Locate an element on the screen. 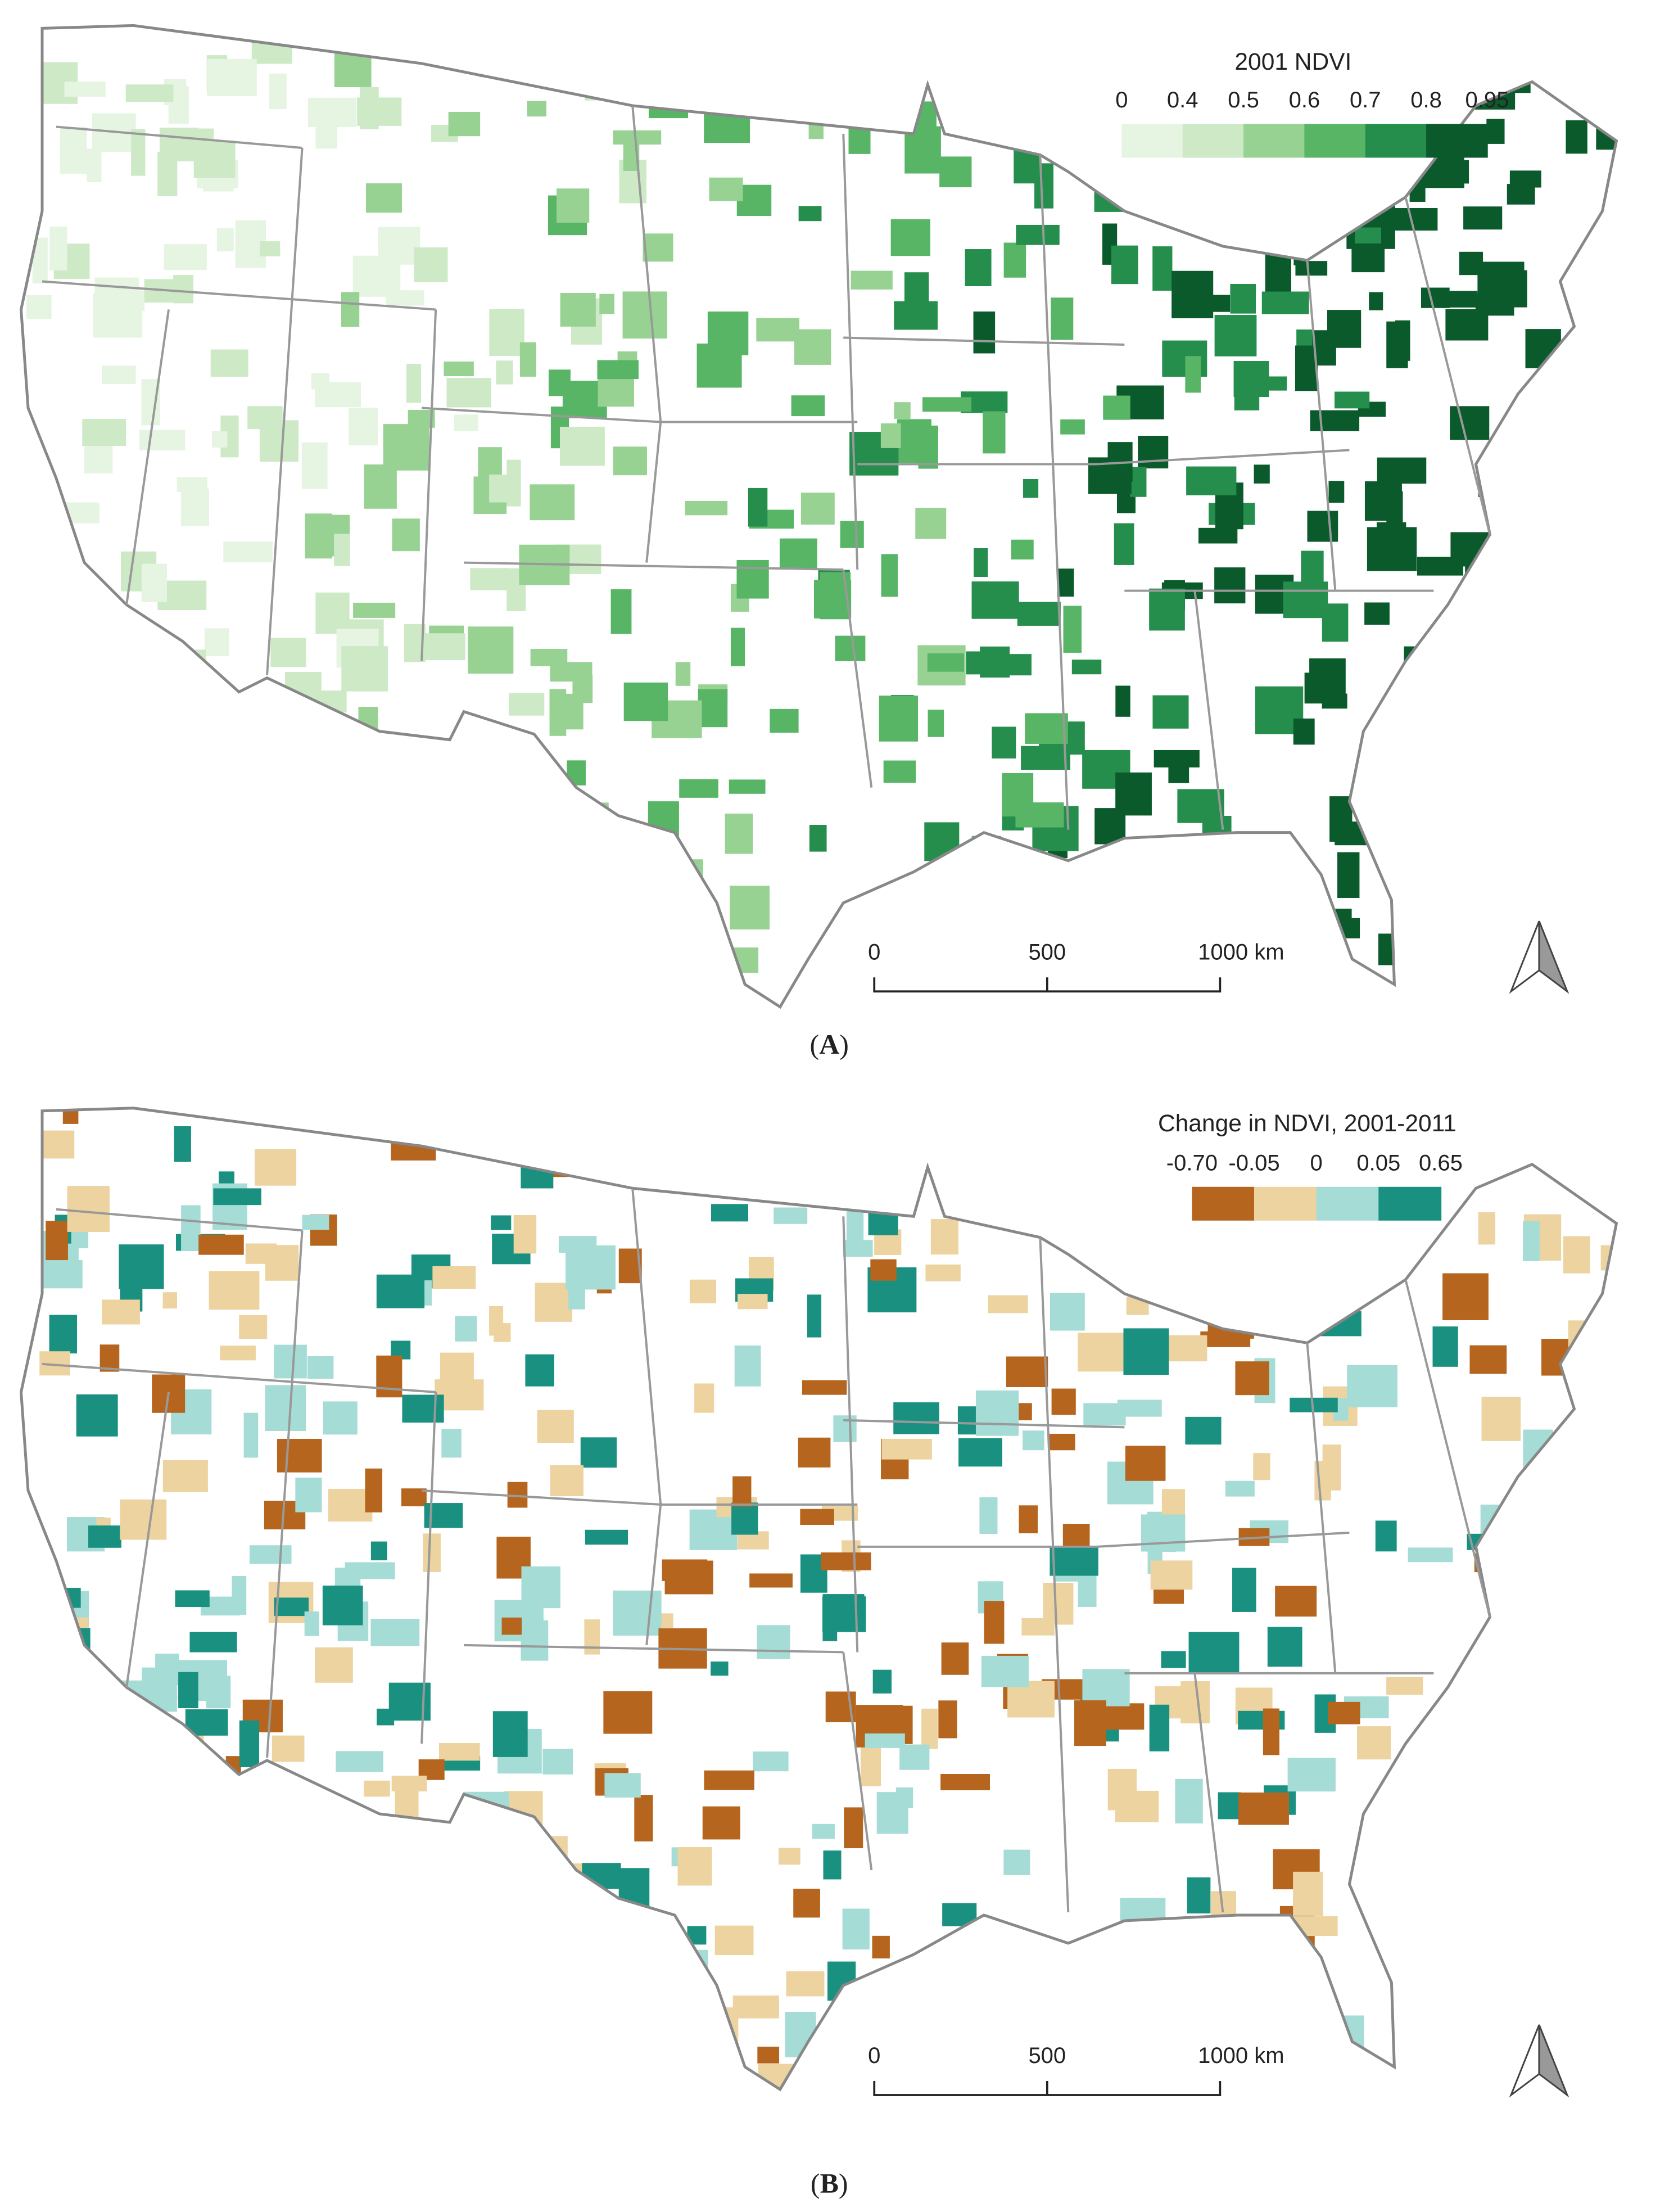  legend-title: 2001 NDVI is located at coordinates (1293, 62).